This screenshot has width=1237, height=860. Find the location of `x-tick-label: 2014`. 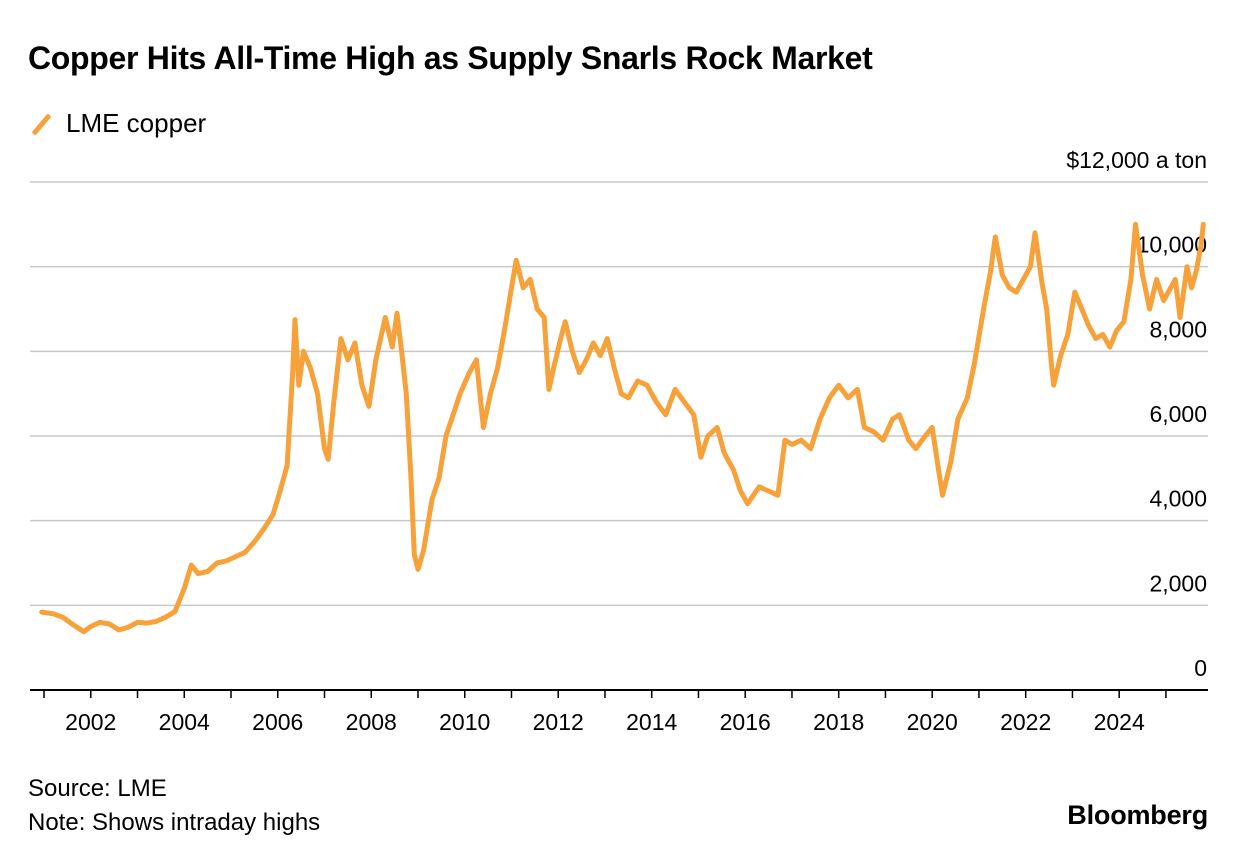

x-tick-label: 2014 is located at coordinates (651, 722).